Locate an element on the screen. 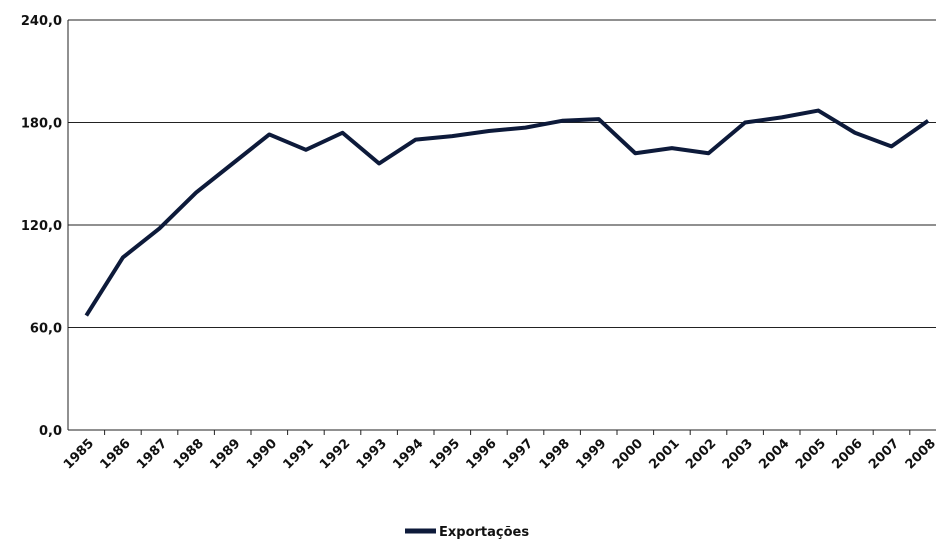 The image size is (936, 540). y-tick-label: 60,0 is located at coordinates (46, 329).